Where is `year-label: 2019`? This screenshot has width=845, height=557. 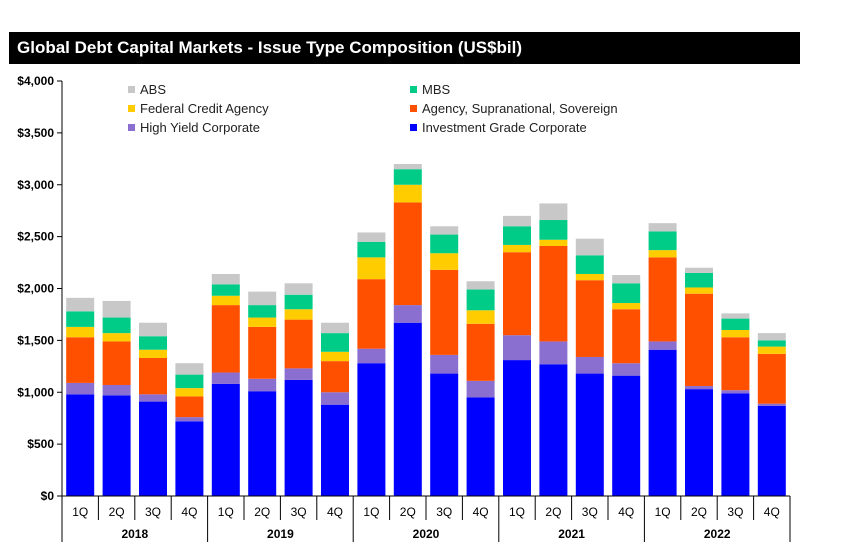
year-label: 2019 is located at coordinates (280, 534).